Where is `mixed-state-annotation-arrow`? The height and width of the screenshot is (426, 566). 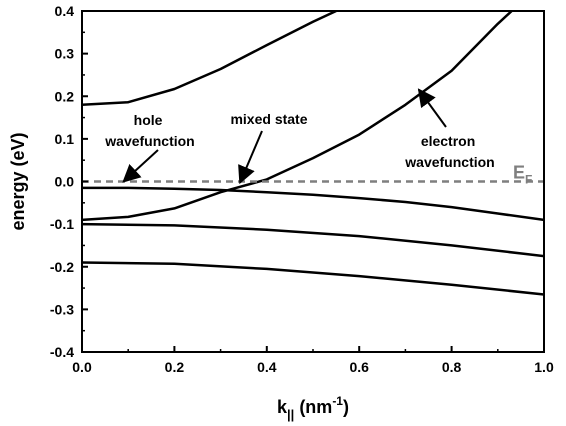 mixed-state-annotation-arrow is located at coordinates (250, 157).